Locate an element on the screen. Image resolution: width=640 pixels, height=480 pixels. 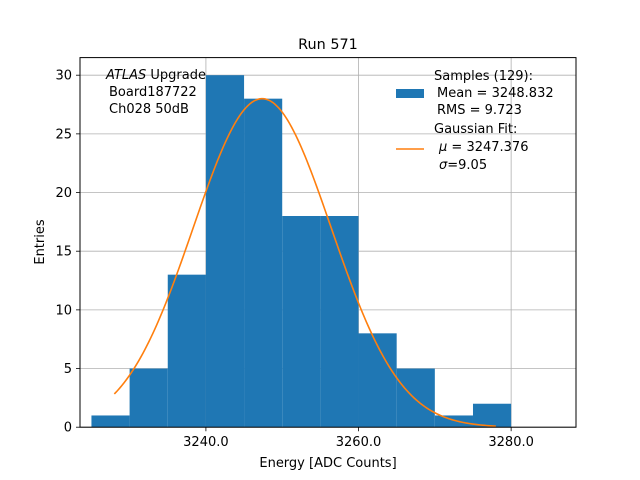
y-tick-label-3: 15 is located at coordinates (63, 252).